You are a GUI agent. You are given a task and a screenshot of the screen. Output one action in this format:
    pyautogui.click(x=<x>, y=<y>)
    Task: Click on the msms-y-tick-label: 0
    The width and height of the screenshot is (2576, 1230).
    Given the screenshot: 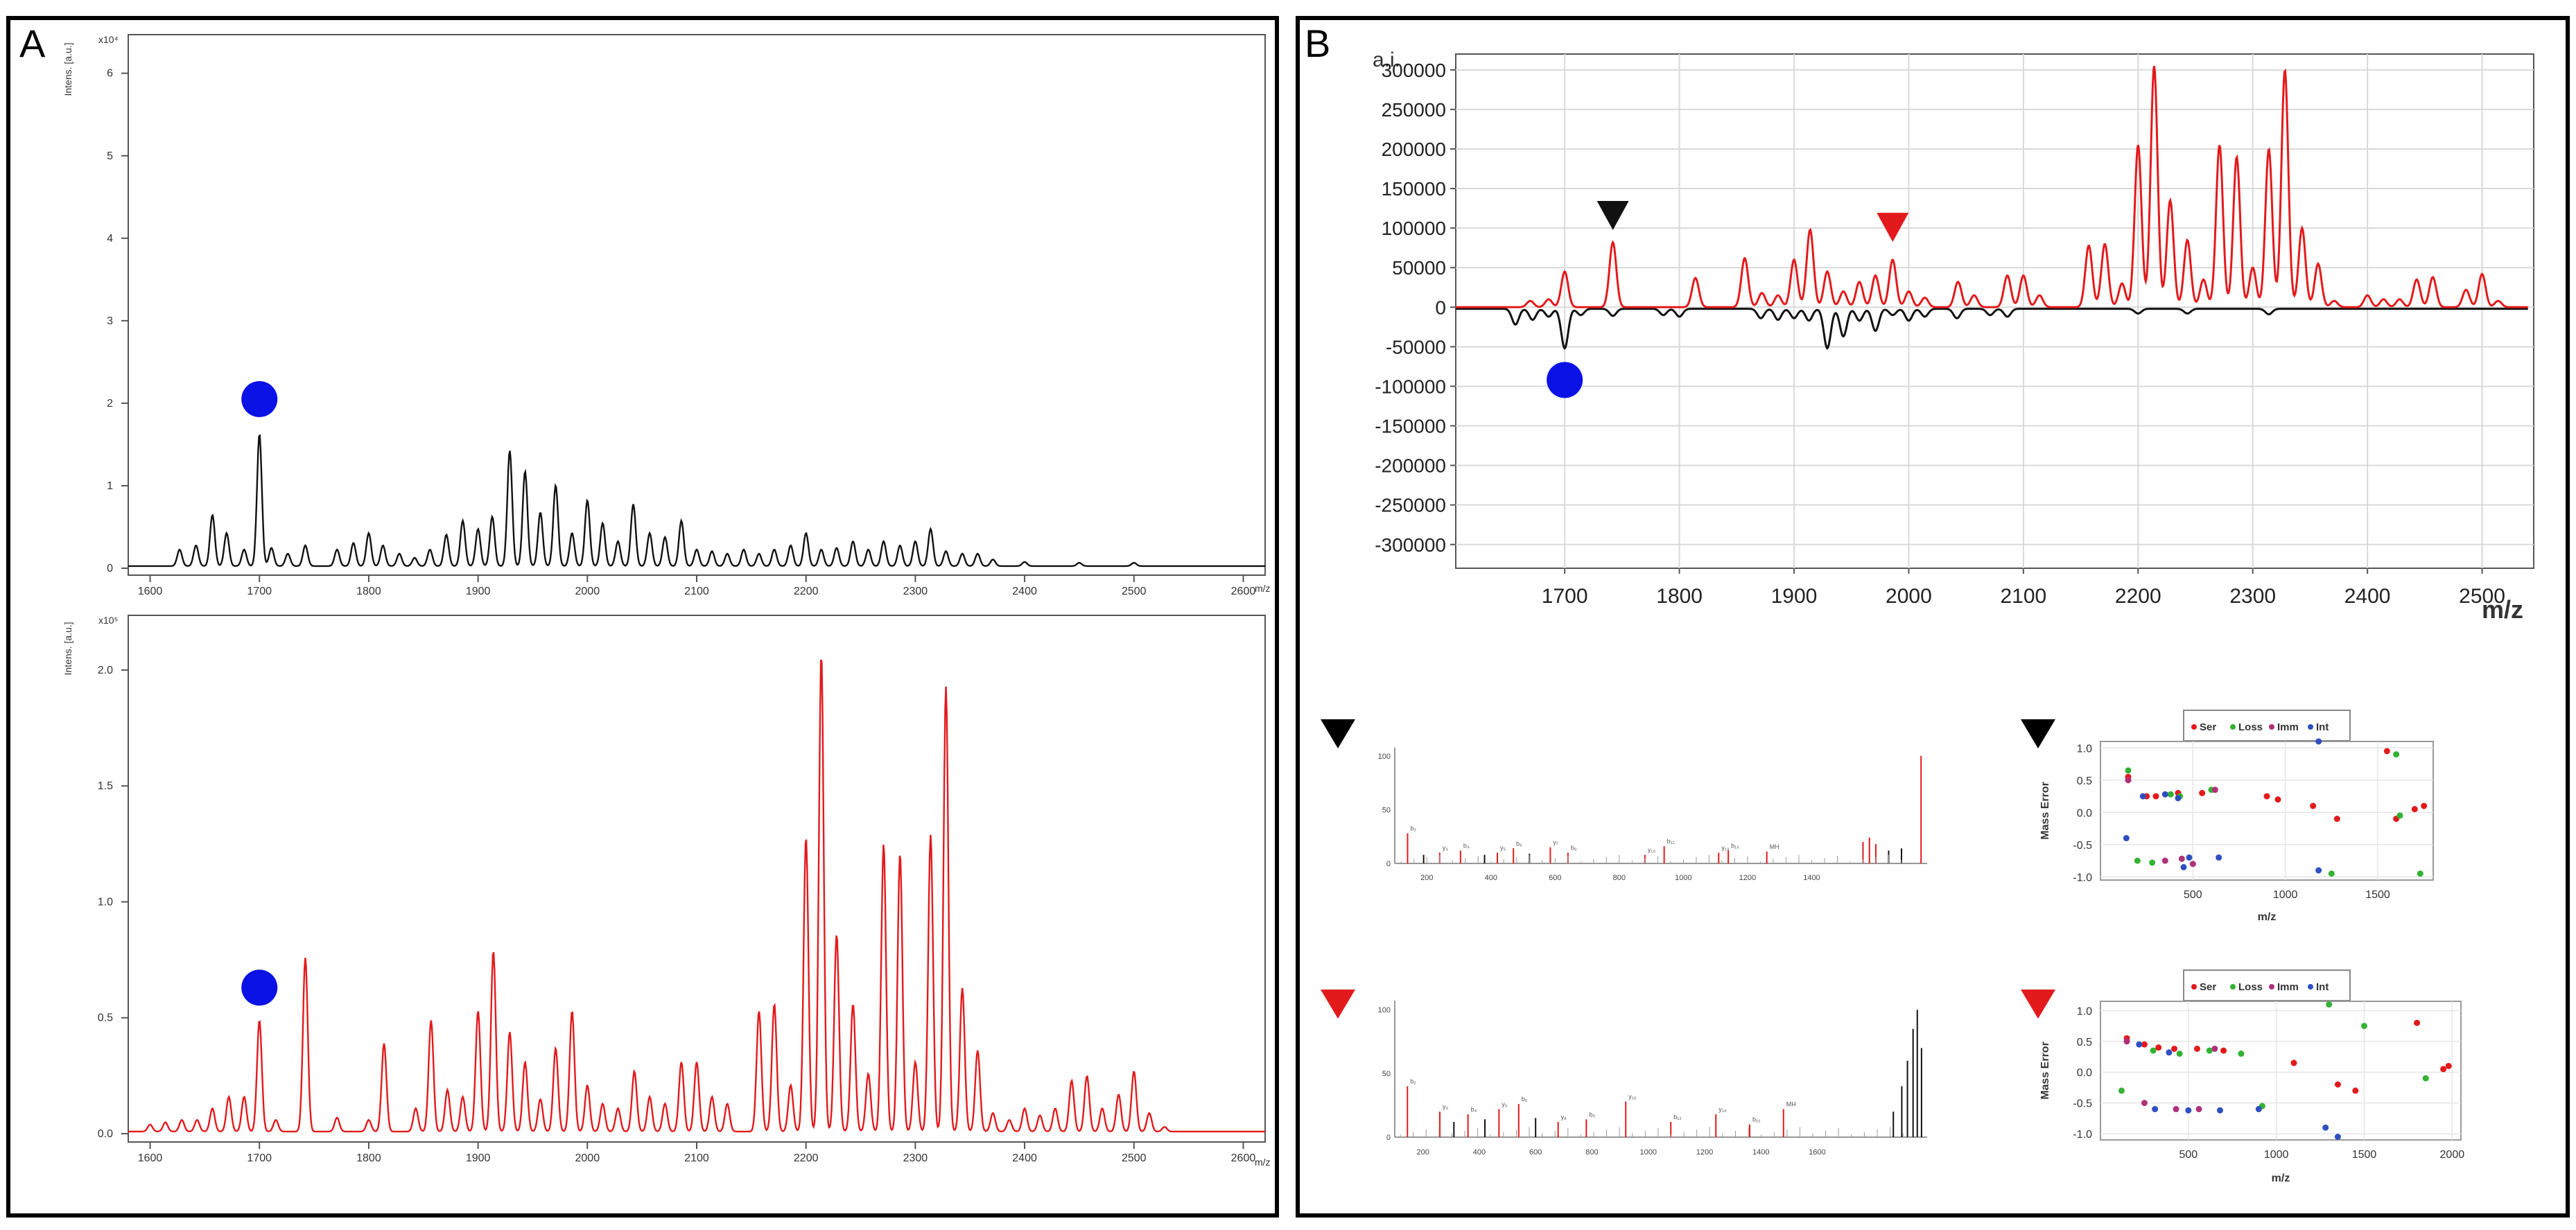 What is the action you would take?
    pyautogui.click(x=1388, y=864)
    